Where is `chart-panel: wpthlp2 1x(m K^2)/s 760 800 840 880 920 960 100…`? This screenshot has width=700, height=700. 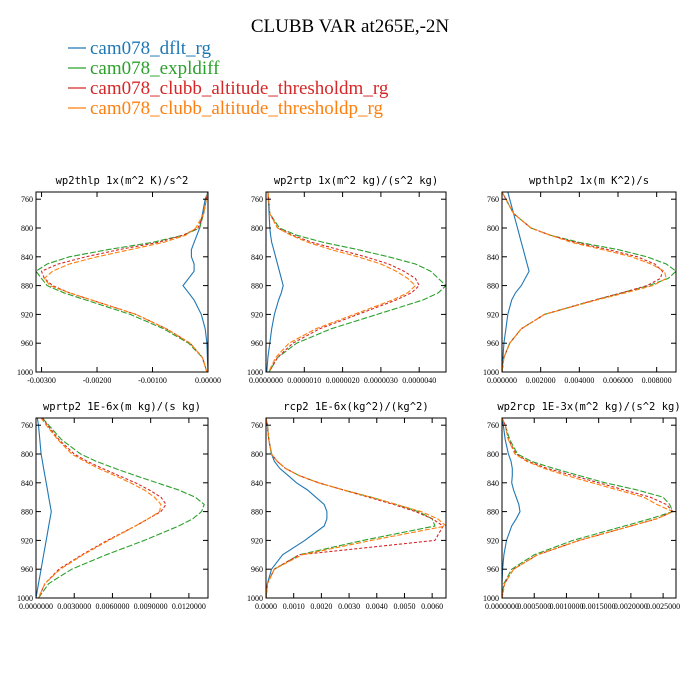 chart-panel: wpthlp2 1x(m K^2)/s 760 800 840 880 920 960 100… is located at coordinates (580, 280).